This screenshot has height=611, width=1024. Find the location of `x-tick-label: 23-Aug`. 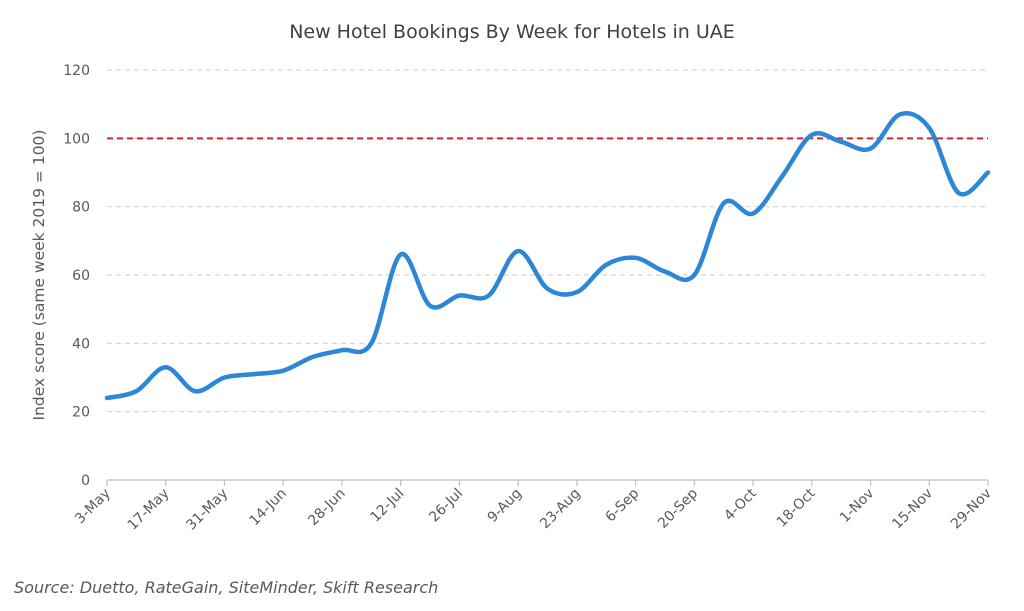

x-tick-label: 23-Aug is located at coordinates (560, 509).